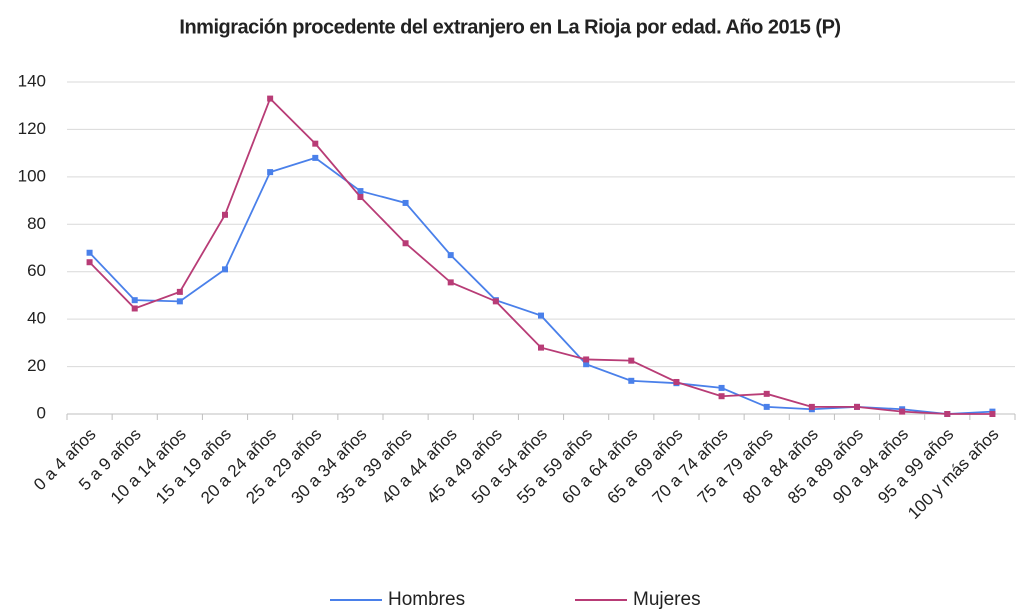 The height and width of the screenshot is (610, 1022). What do you see at coordinates (667, 599) in the screenshot?
I see `legend-label: Mujeres` at bounding box center [667, 599].